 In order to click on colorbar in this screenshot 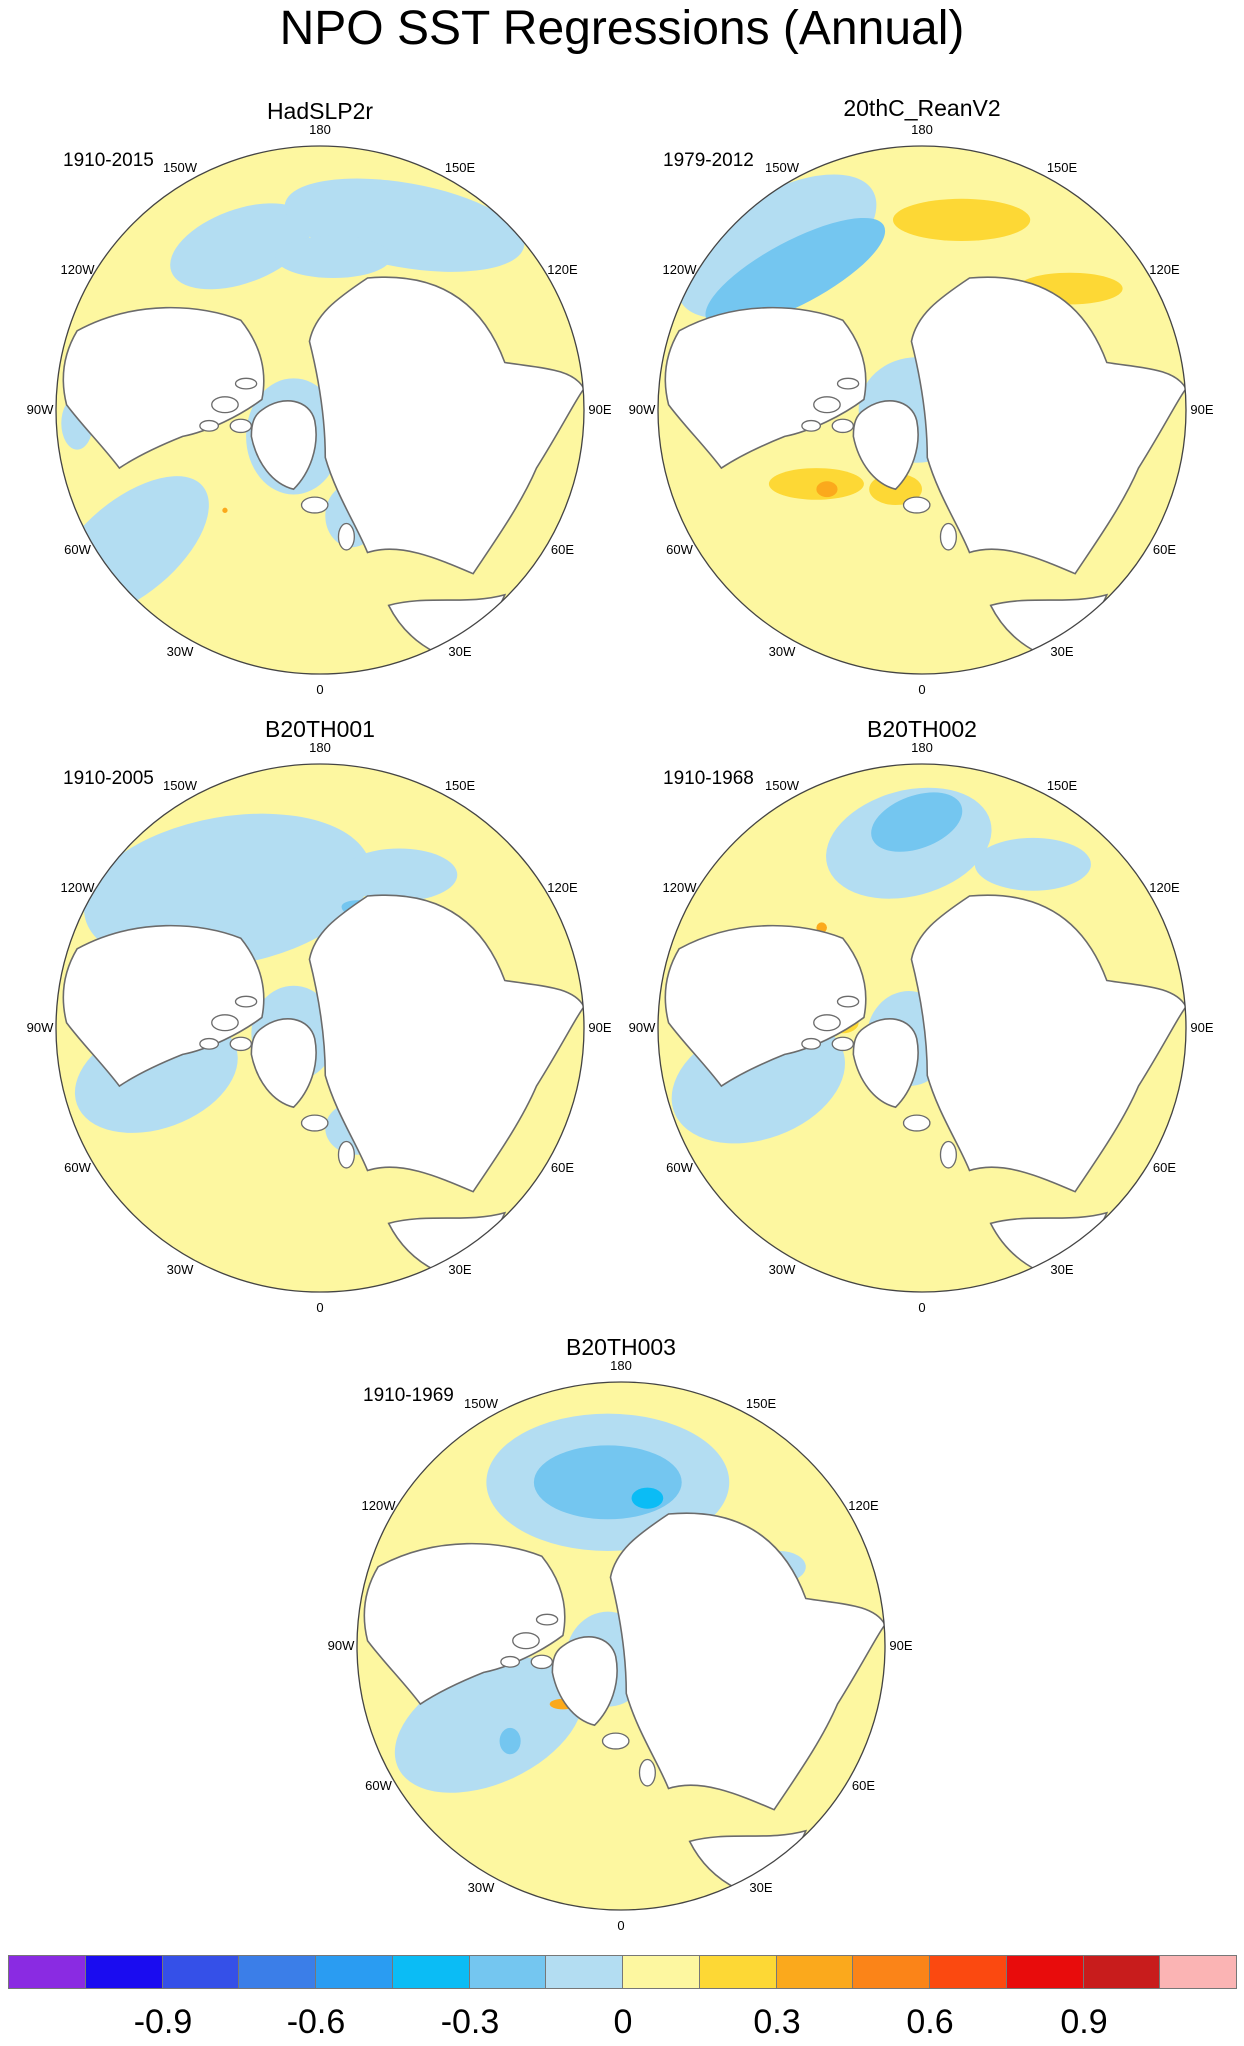, I will do `click(622, 1972)`.